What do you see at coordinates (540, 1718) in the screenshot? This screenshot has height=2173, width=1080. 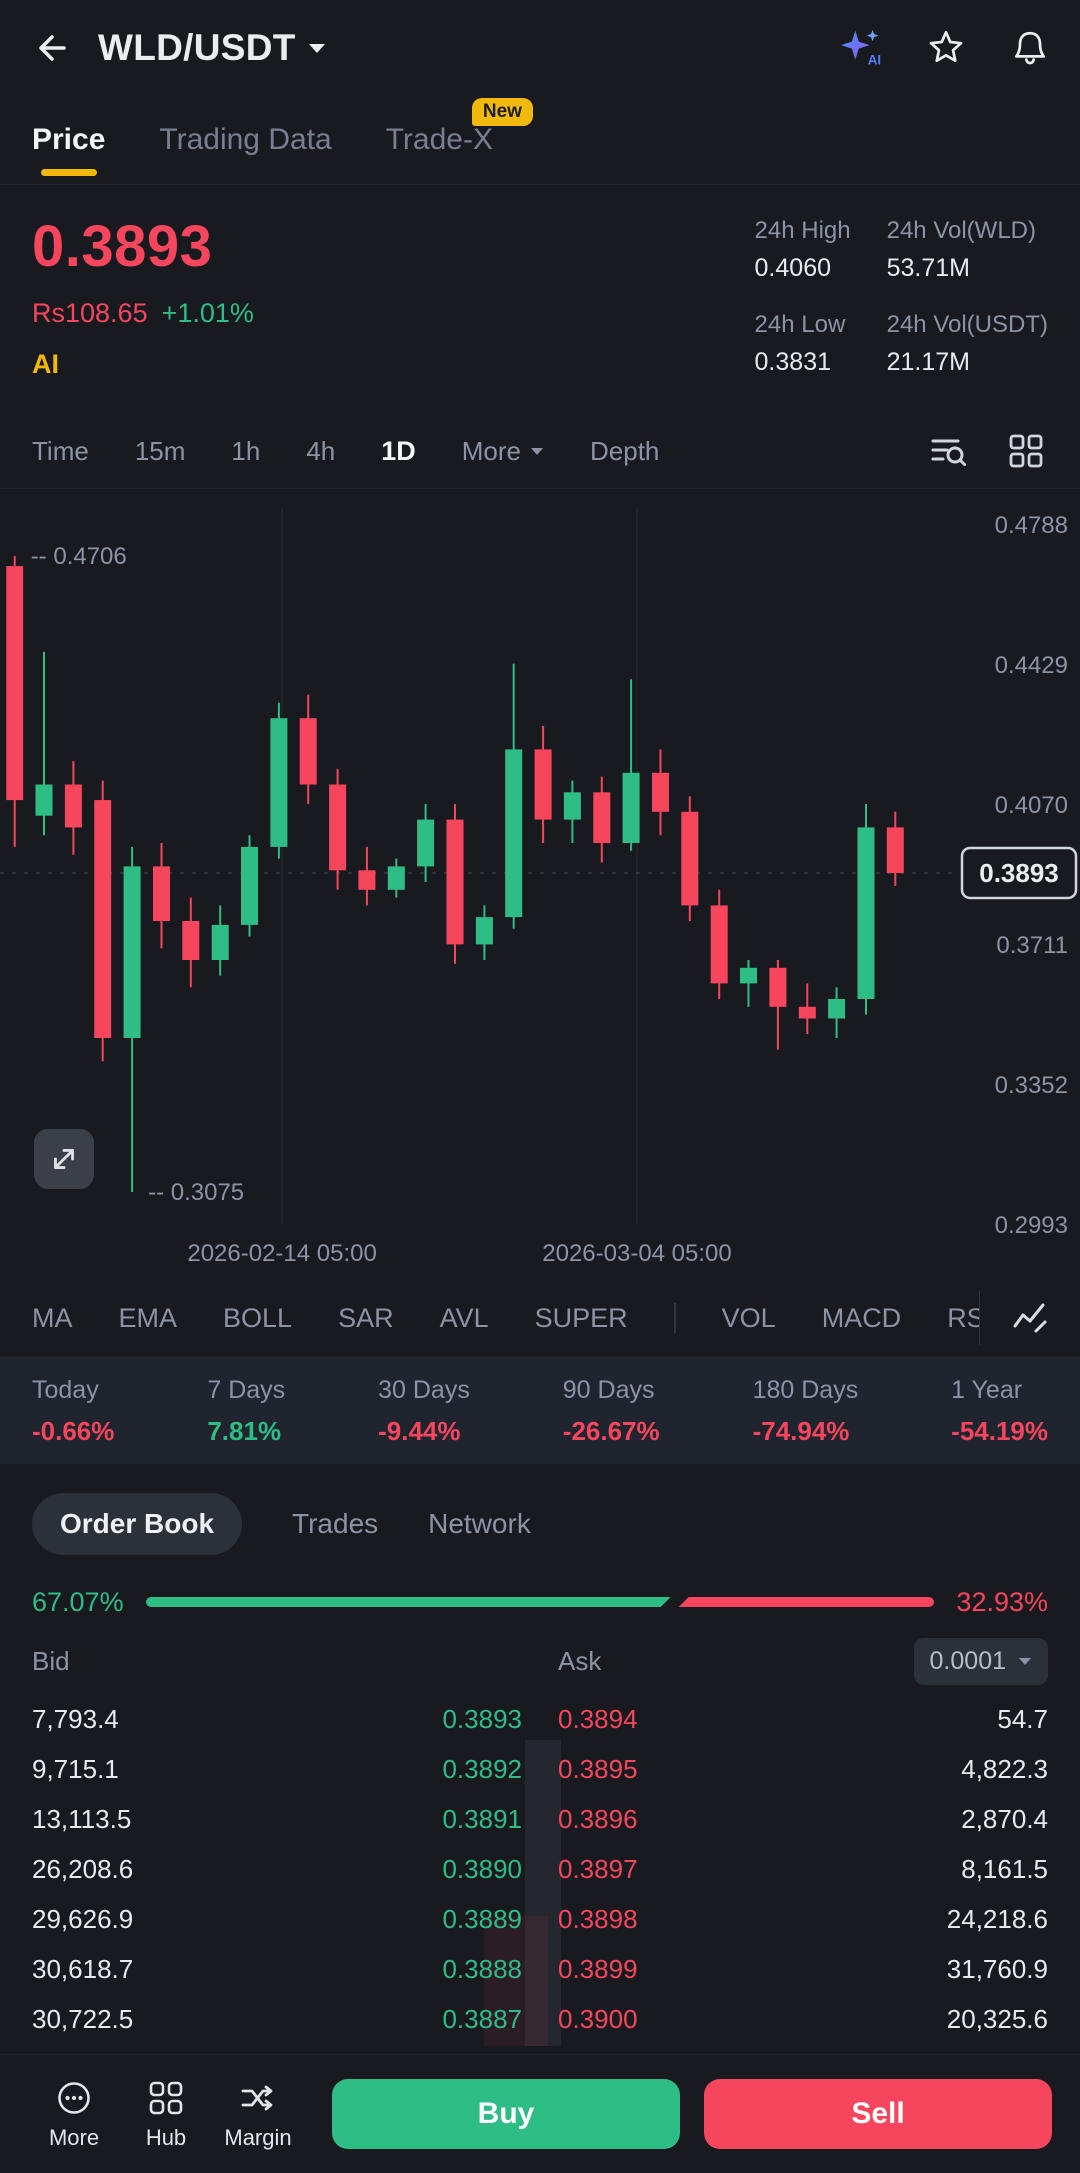 I see `order-book-row: 7,793.4 0.3893 0.3894 54.7` at bounding box center [540, 1718].